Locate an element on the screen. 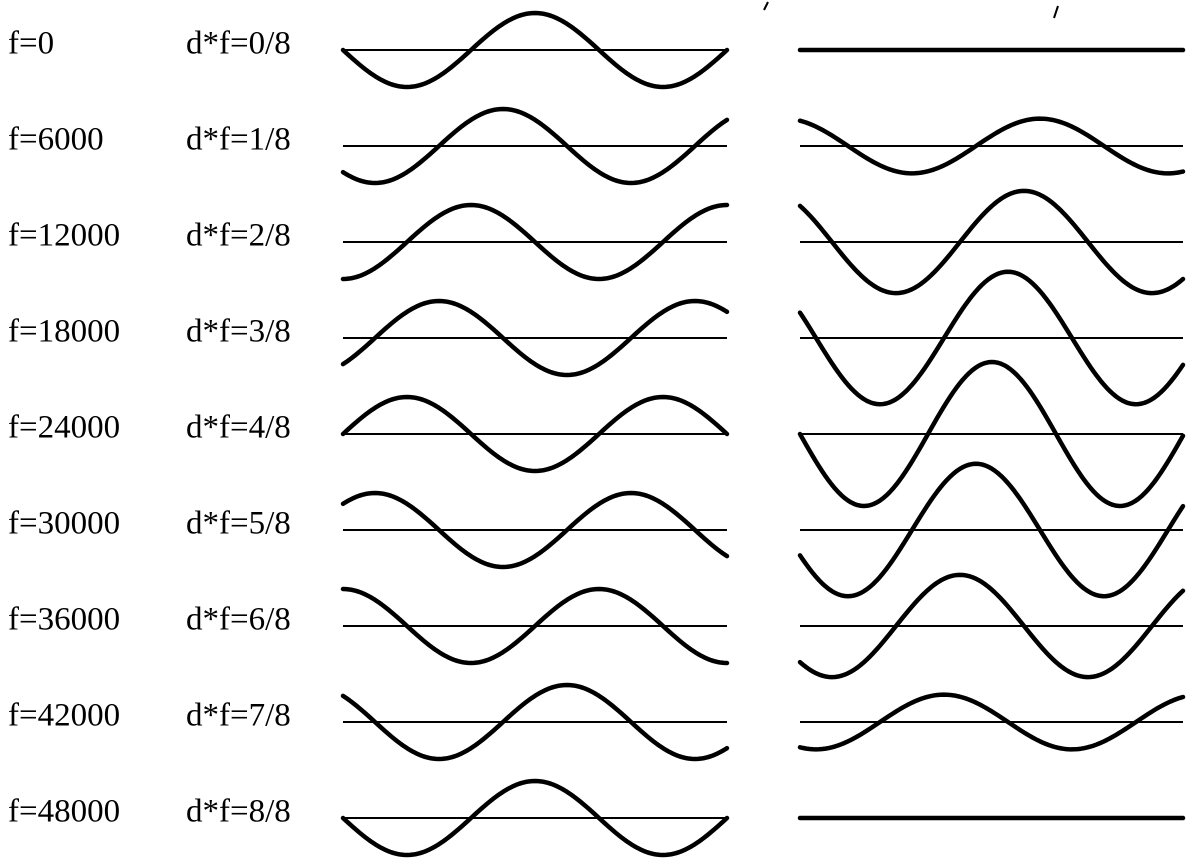  row: f=12000 d*f=2/8 is located at coordinates (597, 242).